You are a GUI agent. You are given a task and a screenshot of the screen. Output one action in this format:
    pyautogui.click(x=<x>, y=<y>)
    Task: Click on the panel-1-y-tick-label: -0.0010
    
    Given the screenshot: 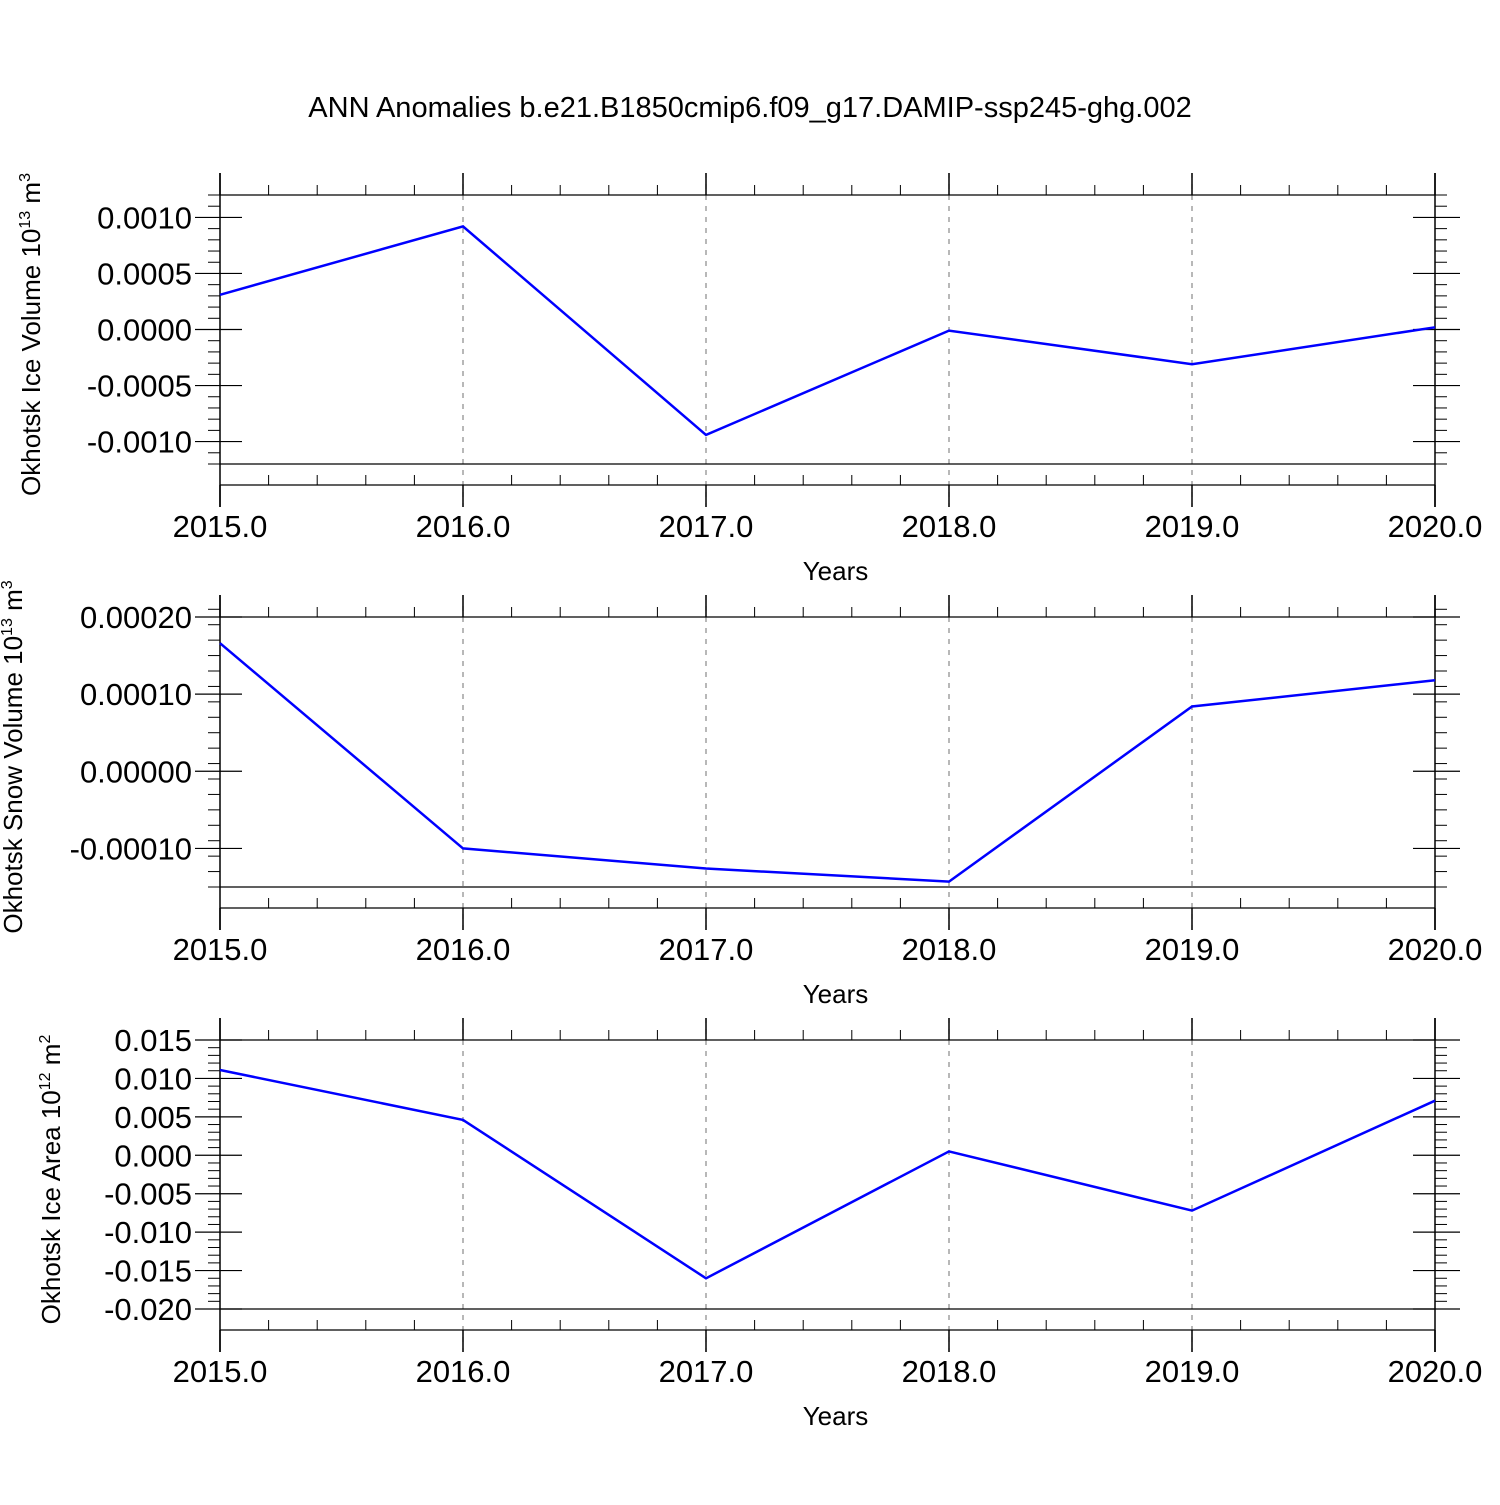 What is the action you would take?
    pyautogui.click(x=139, y=442)
    